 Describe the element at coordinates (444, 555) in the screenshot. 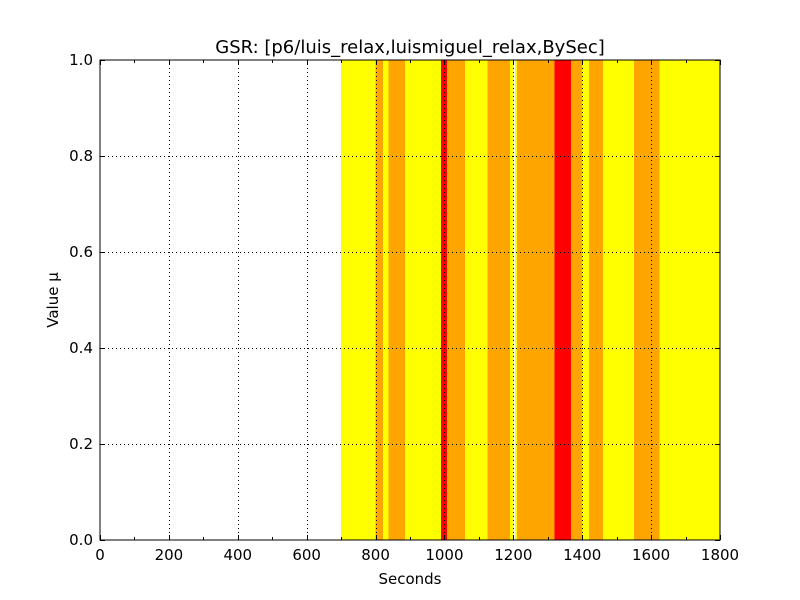

I see `x-tick-label: 1000` at that location.